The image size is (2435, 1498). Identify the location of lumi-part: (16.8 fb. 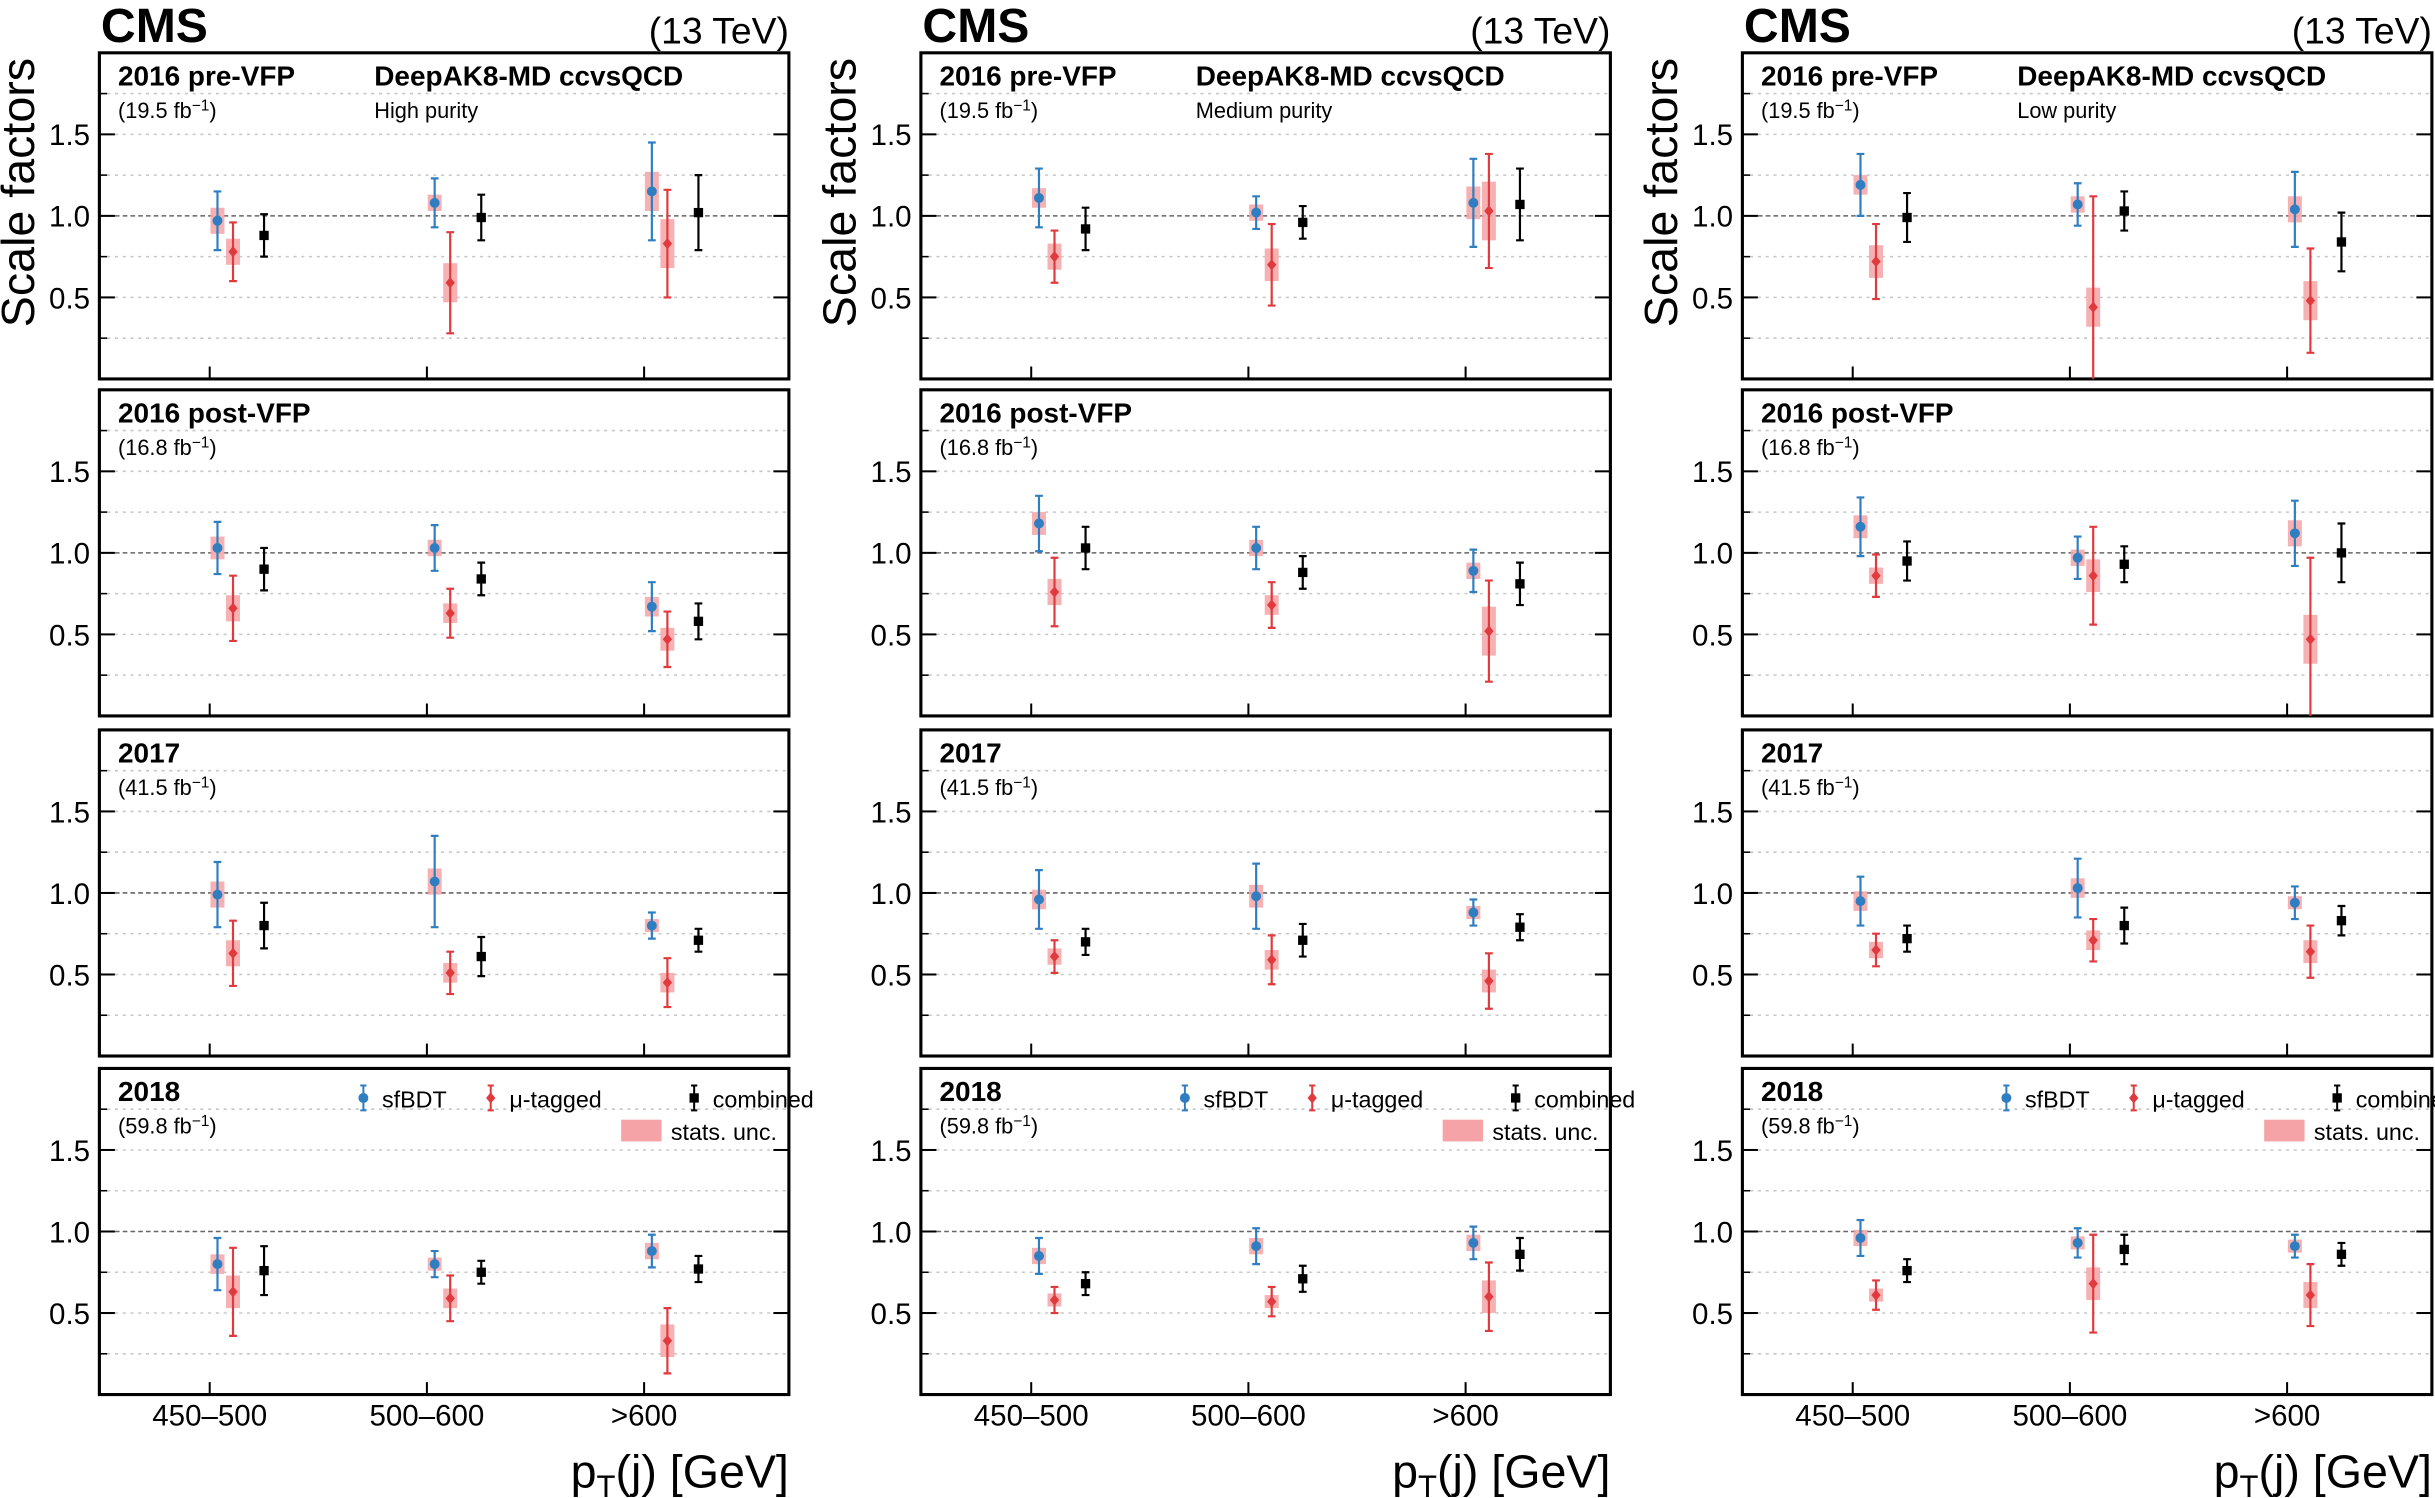
(977, 447).